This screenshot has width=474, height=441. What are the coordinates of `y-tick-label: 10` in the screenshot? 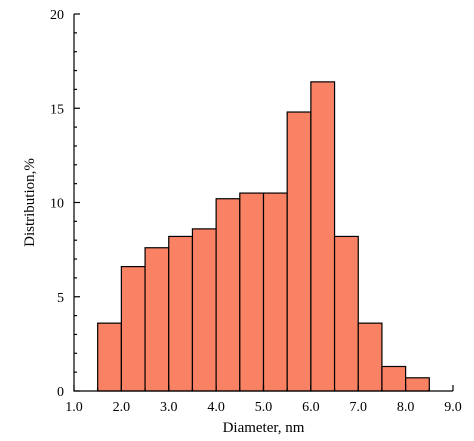 It's located at (57, 204).